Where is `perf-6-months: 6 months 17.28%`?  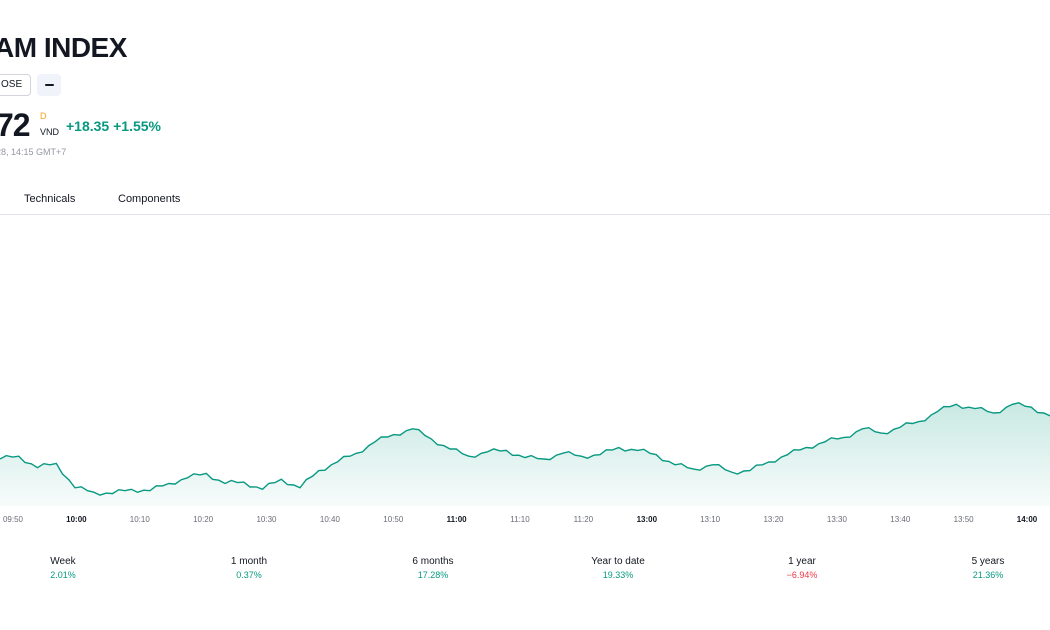 perf-6-months: 6 months 17.28% is located at coordinates (433, 568).